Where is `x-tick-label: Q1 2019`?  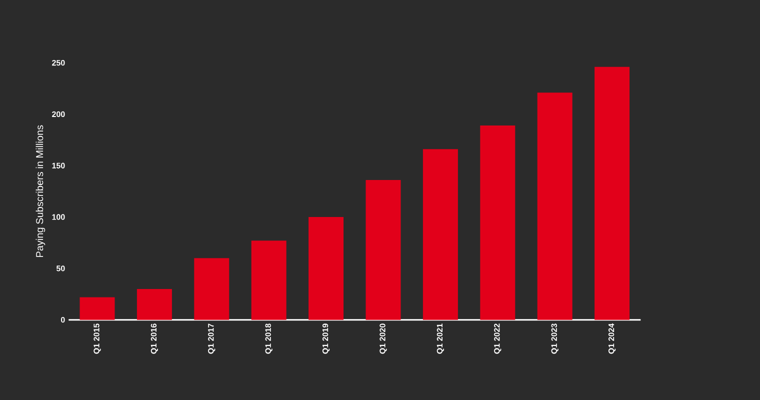
x-tick-label: Q1 2019 is located at coordinates (326, 339).